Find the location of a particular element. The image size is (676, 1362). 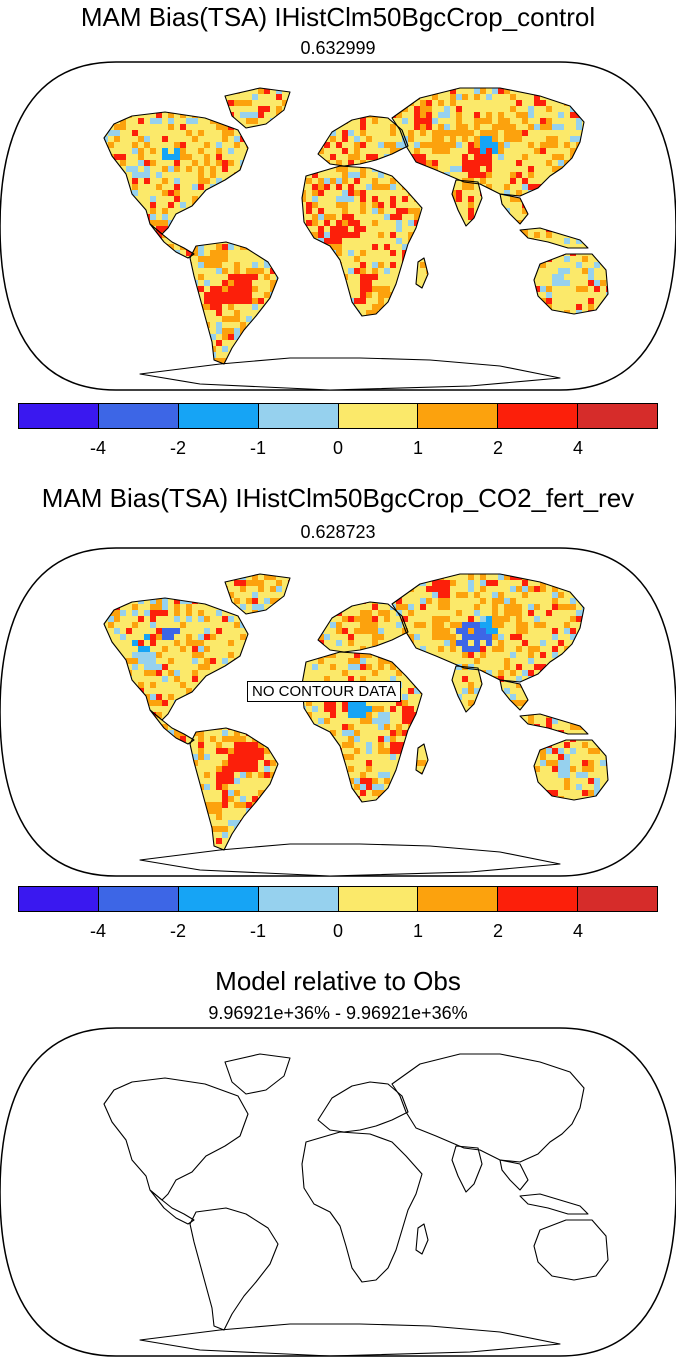

panel-1-title: MAM Bias(TSA) IHistClm50BgcCrop_control is located at coordinates (338, 17).